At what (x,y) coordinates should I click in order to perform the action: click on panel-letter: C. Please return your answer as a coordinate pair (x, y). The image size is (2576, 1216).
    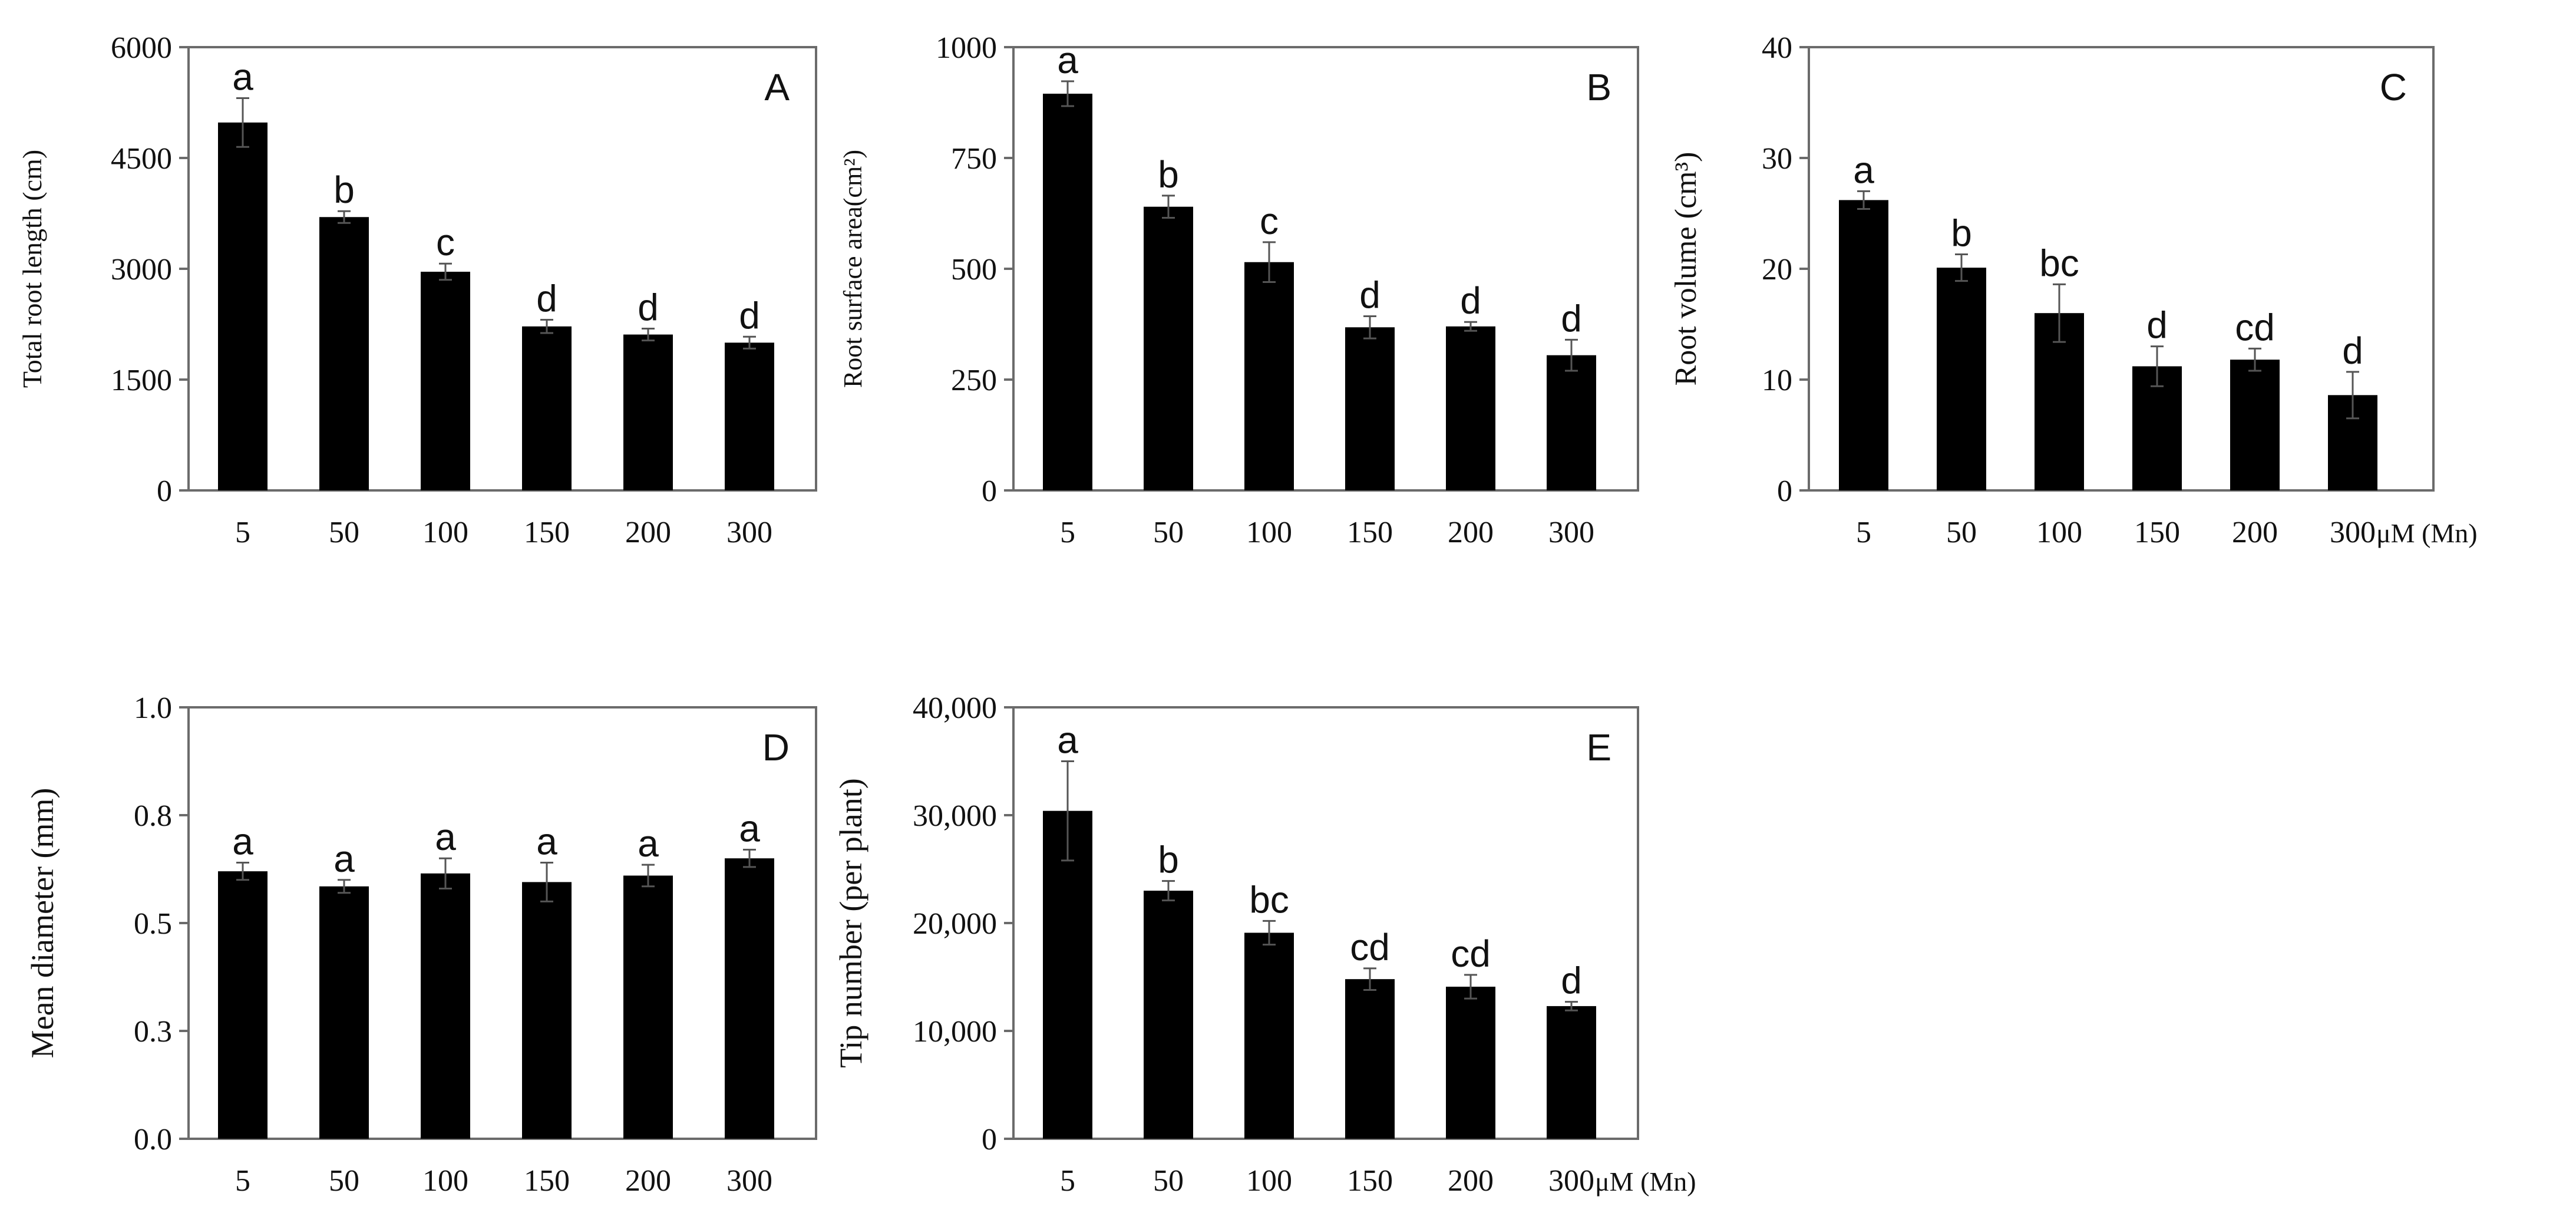
    Looking at the image, I should click on (2393, 87).